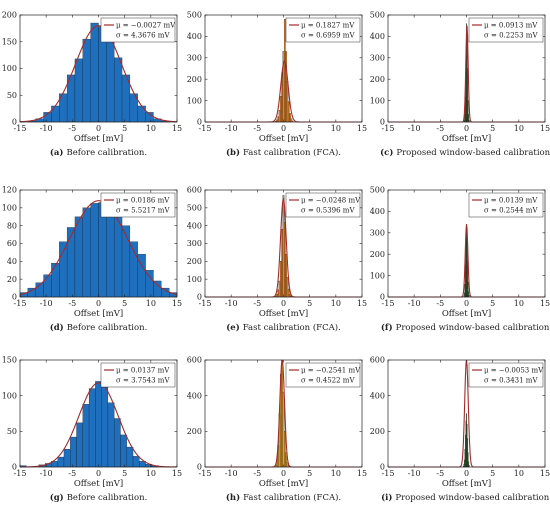 The width and height of the screenshot is (550, 515). What do you see at coordinates (292, 497) in the screenshot?
I see `caption-text: Fast calibration (FCA).` at bounding box center [292, 497].